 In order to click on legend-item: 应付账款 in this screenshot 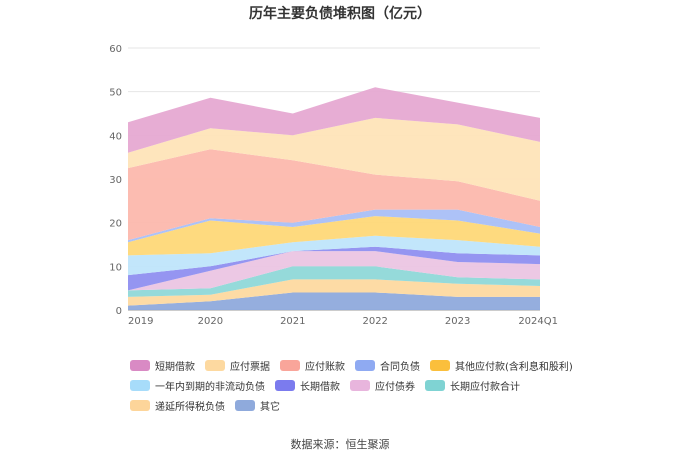, I will do `click(312, 365)`.